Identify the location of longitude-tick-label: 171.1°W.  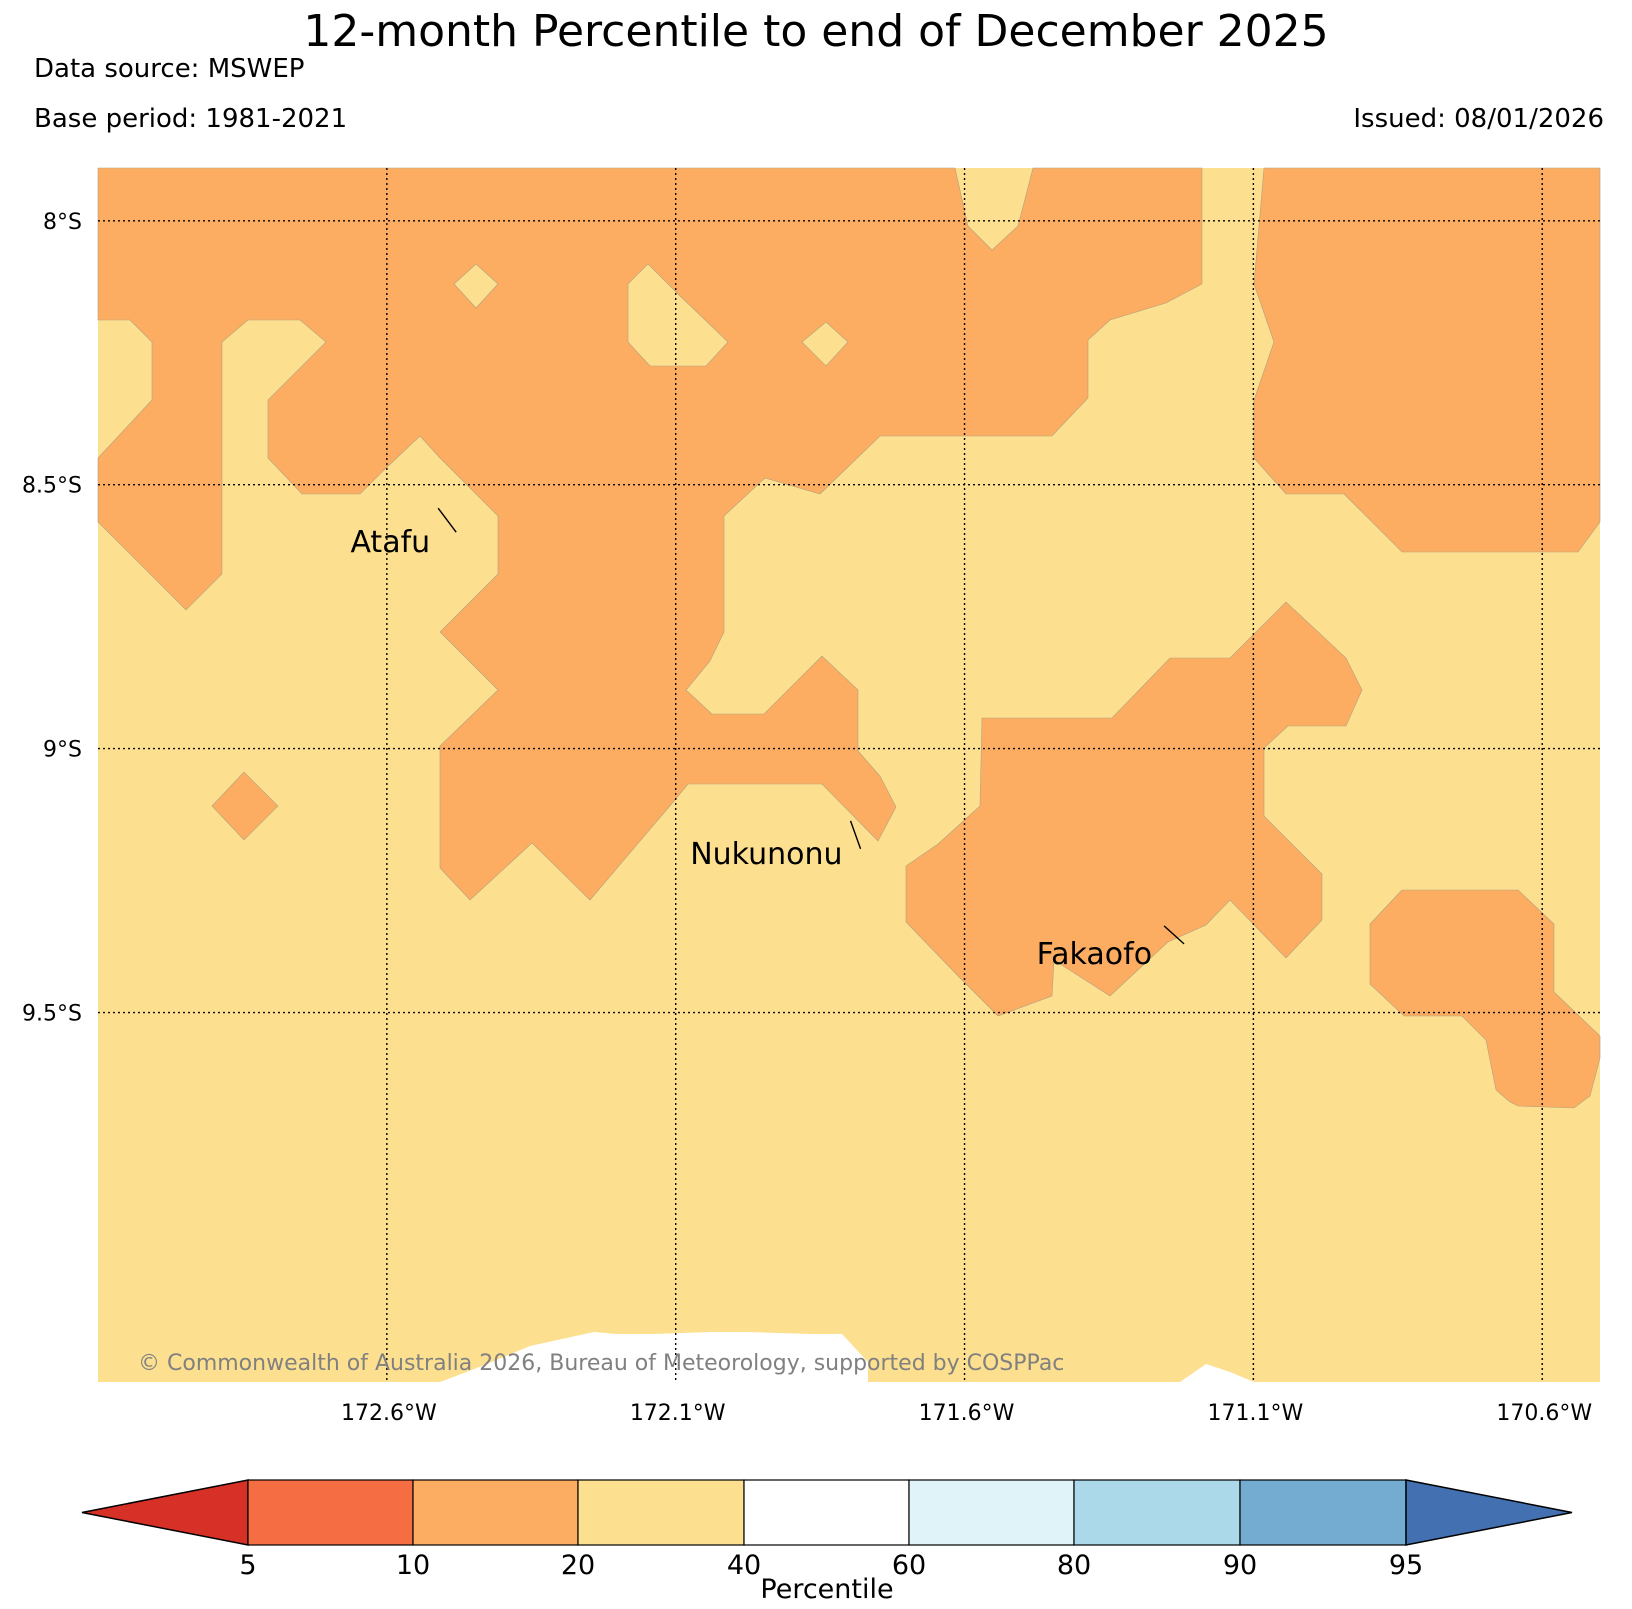
(1256, 1413).